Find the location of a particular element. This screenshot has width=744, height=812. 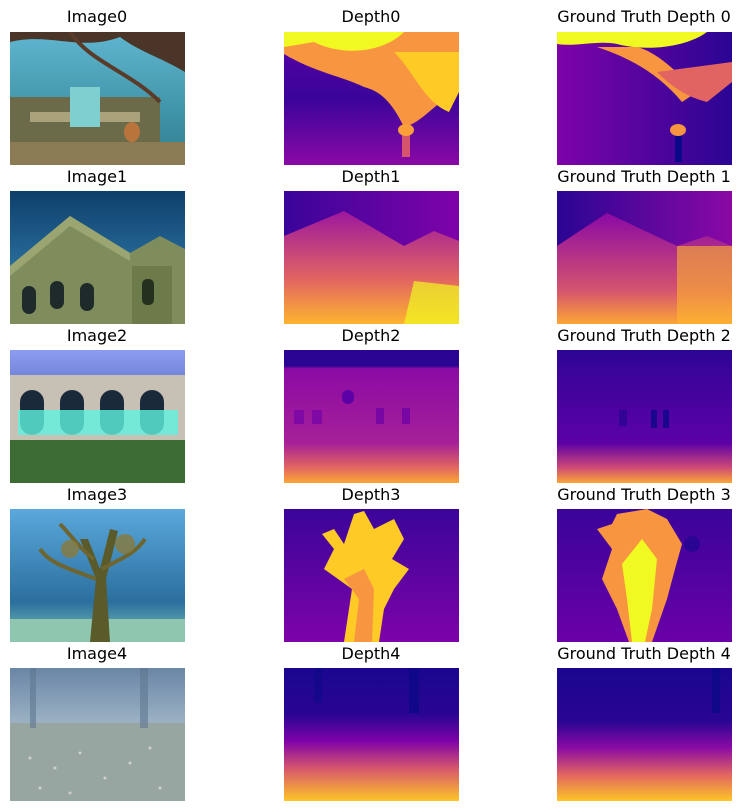

image-title-3: Image3 is located at coordinates (97, 494).